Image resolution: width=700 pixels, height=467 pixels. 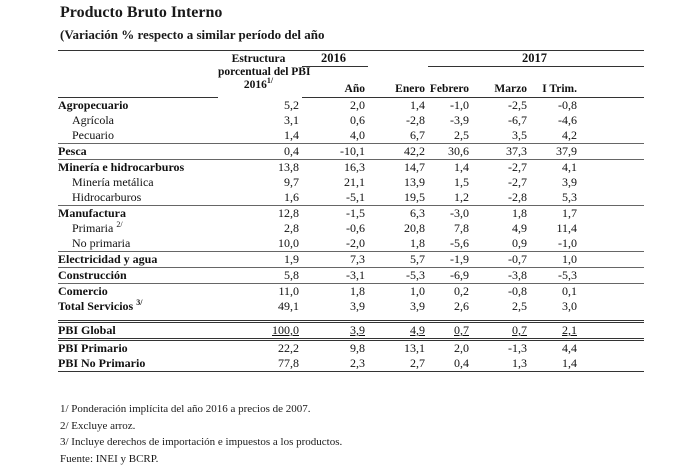 I want to click on row-label: PBI No Primario, so click(x=138, y=364).